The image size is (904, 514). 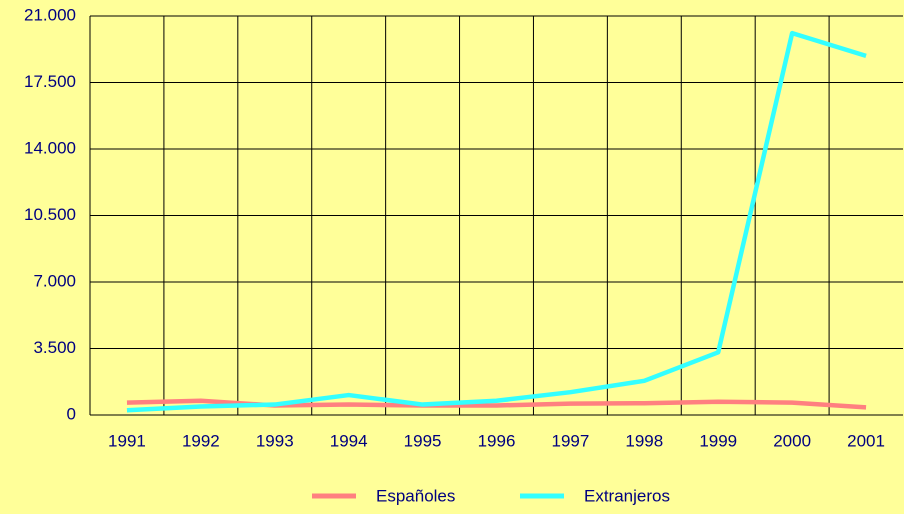 I want to click on x-tick-label: 1995, so click(x=423, y=440).